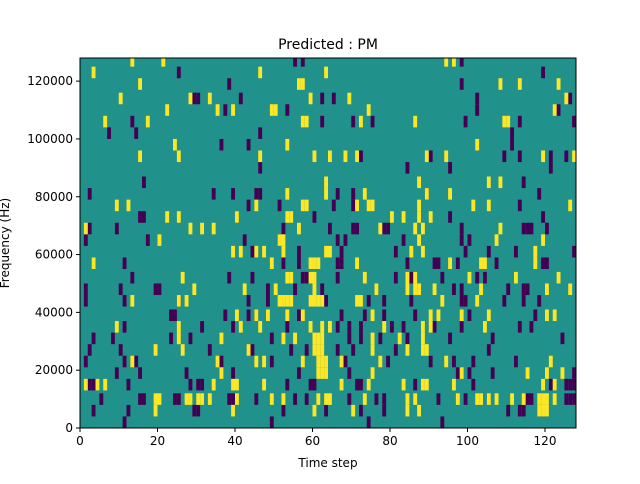 The width and height of the screenshot is (640, 484). Describe the element at coordinates (234, 441) in the screenshot. I see `x-tick-label: 40` at that location.